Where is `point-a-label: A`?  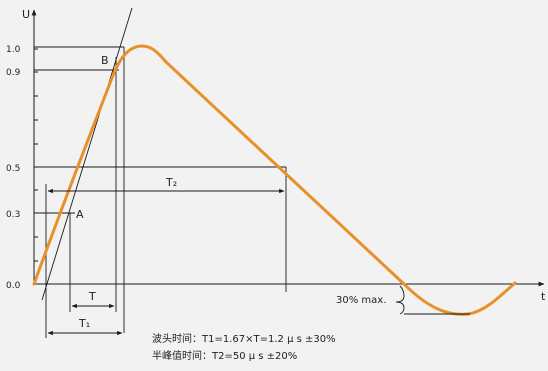
point-a-label: A is located at coordinates (80, 214).